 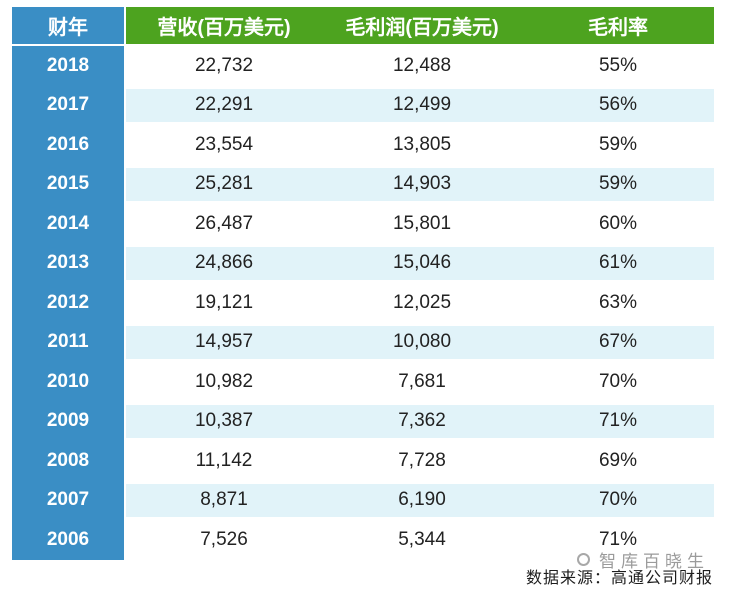 What do you see at coordinates (68, 145) in the screenshot?
I see `cell-fiscal-year: 2016` at bounding box center [68, 145].